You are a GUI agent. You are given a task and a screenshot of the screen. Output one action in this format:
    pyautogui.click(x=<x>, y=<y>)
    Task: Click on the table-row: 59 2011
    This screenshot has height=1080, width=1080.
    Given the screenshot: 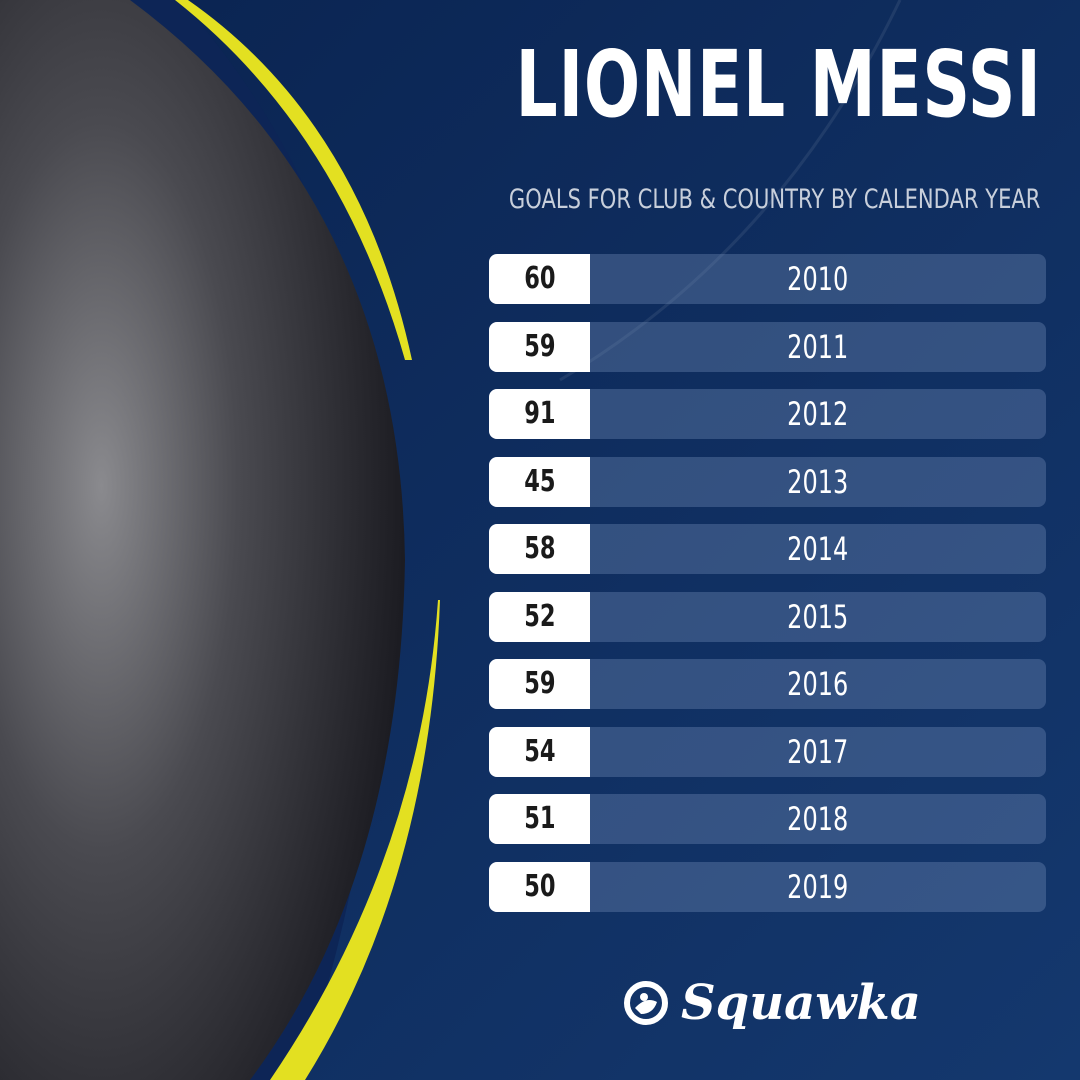 What is the action you would take?
    pyautogui.click(x=767, y=346)
    